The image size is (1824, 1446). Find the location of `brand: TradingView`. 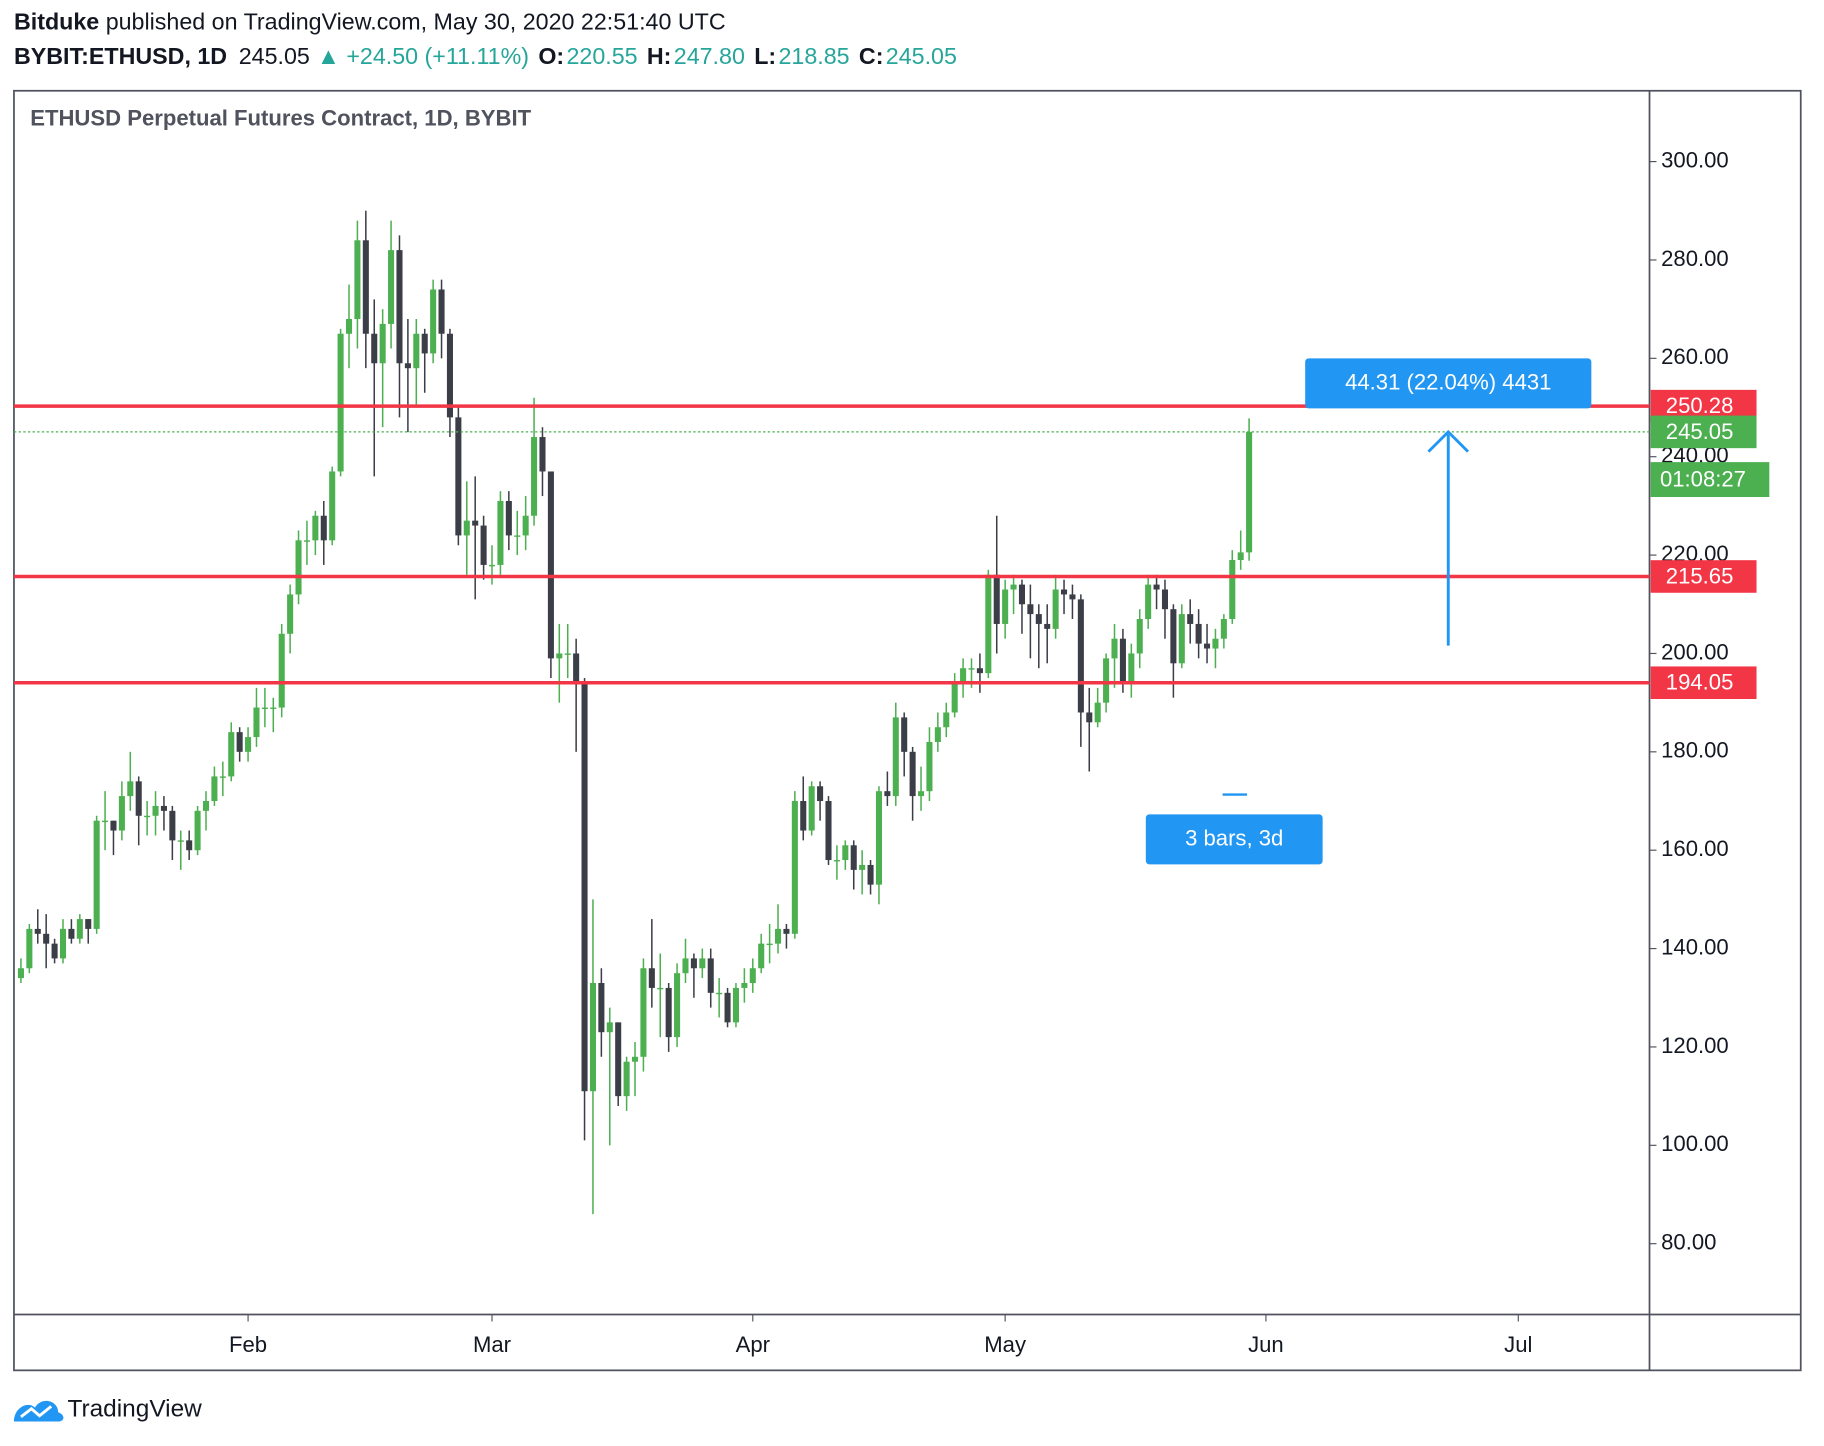

brand: TradingView is located at coordinates (134, 1408).